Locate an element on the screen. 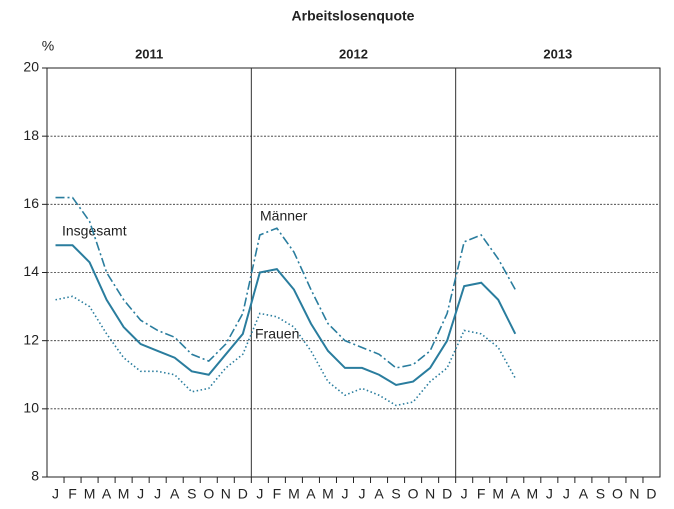 This screenshot has width=674, height=509. y-tick-label: 14 is located at coordinates (31, 271).